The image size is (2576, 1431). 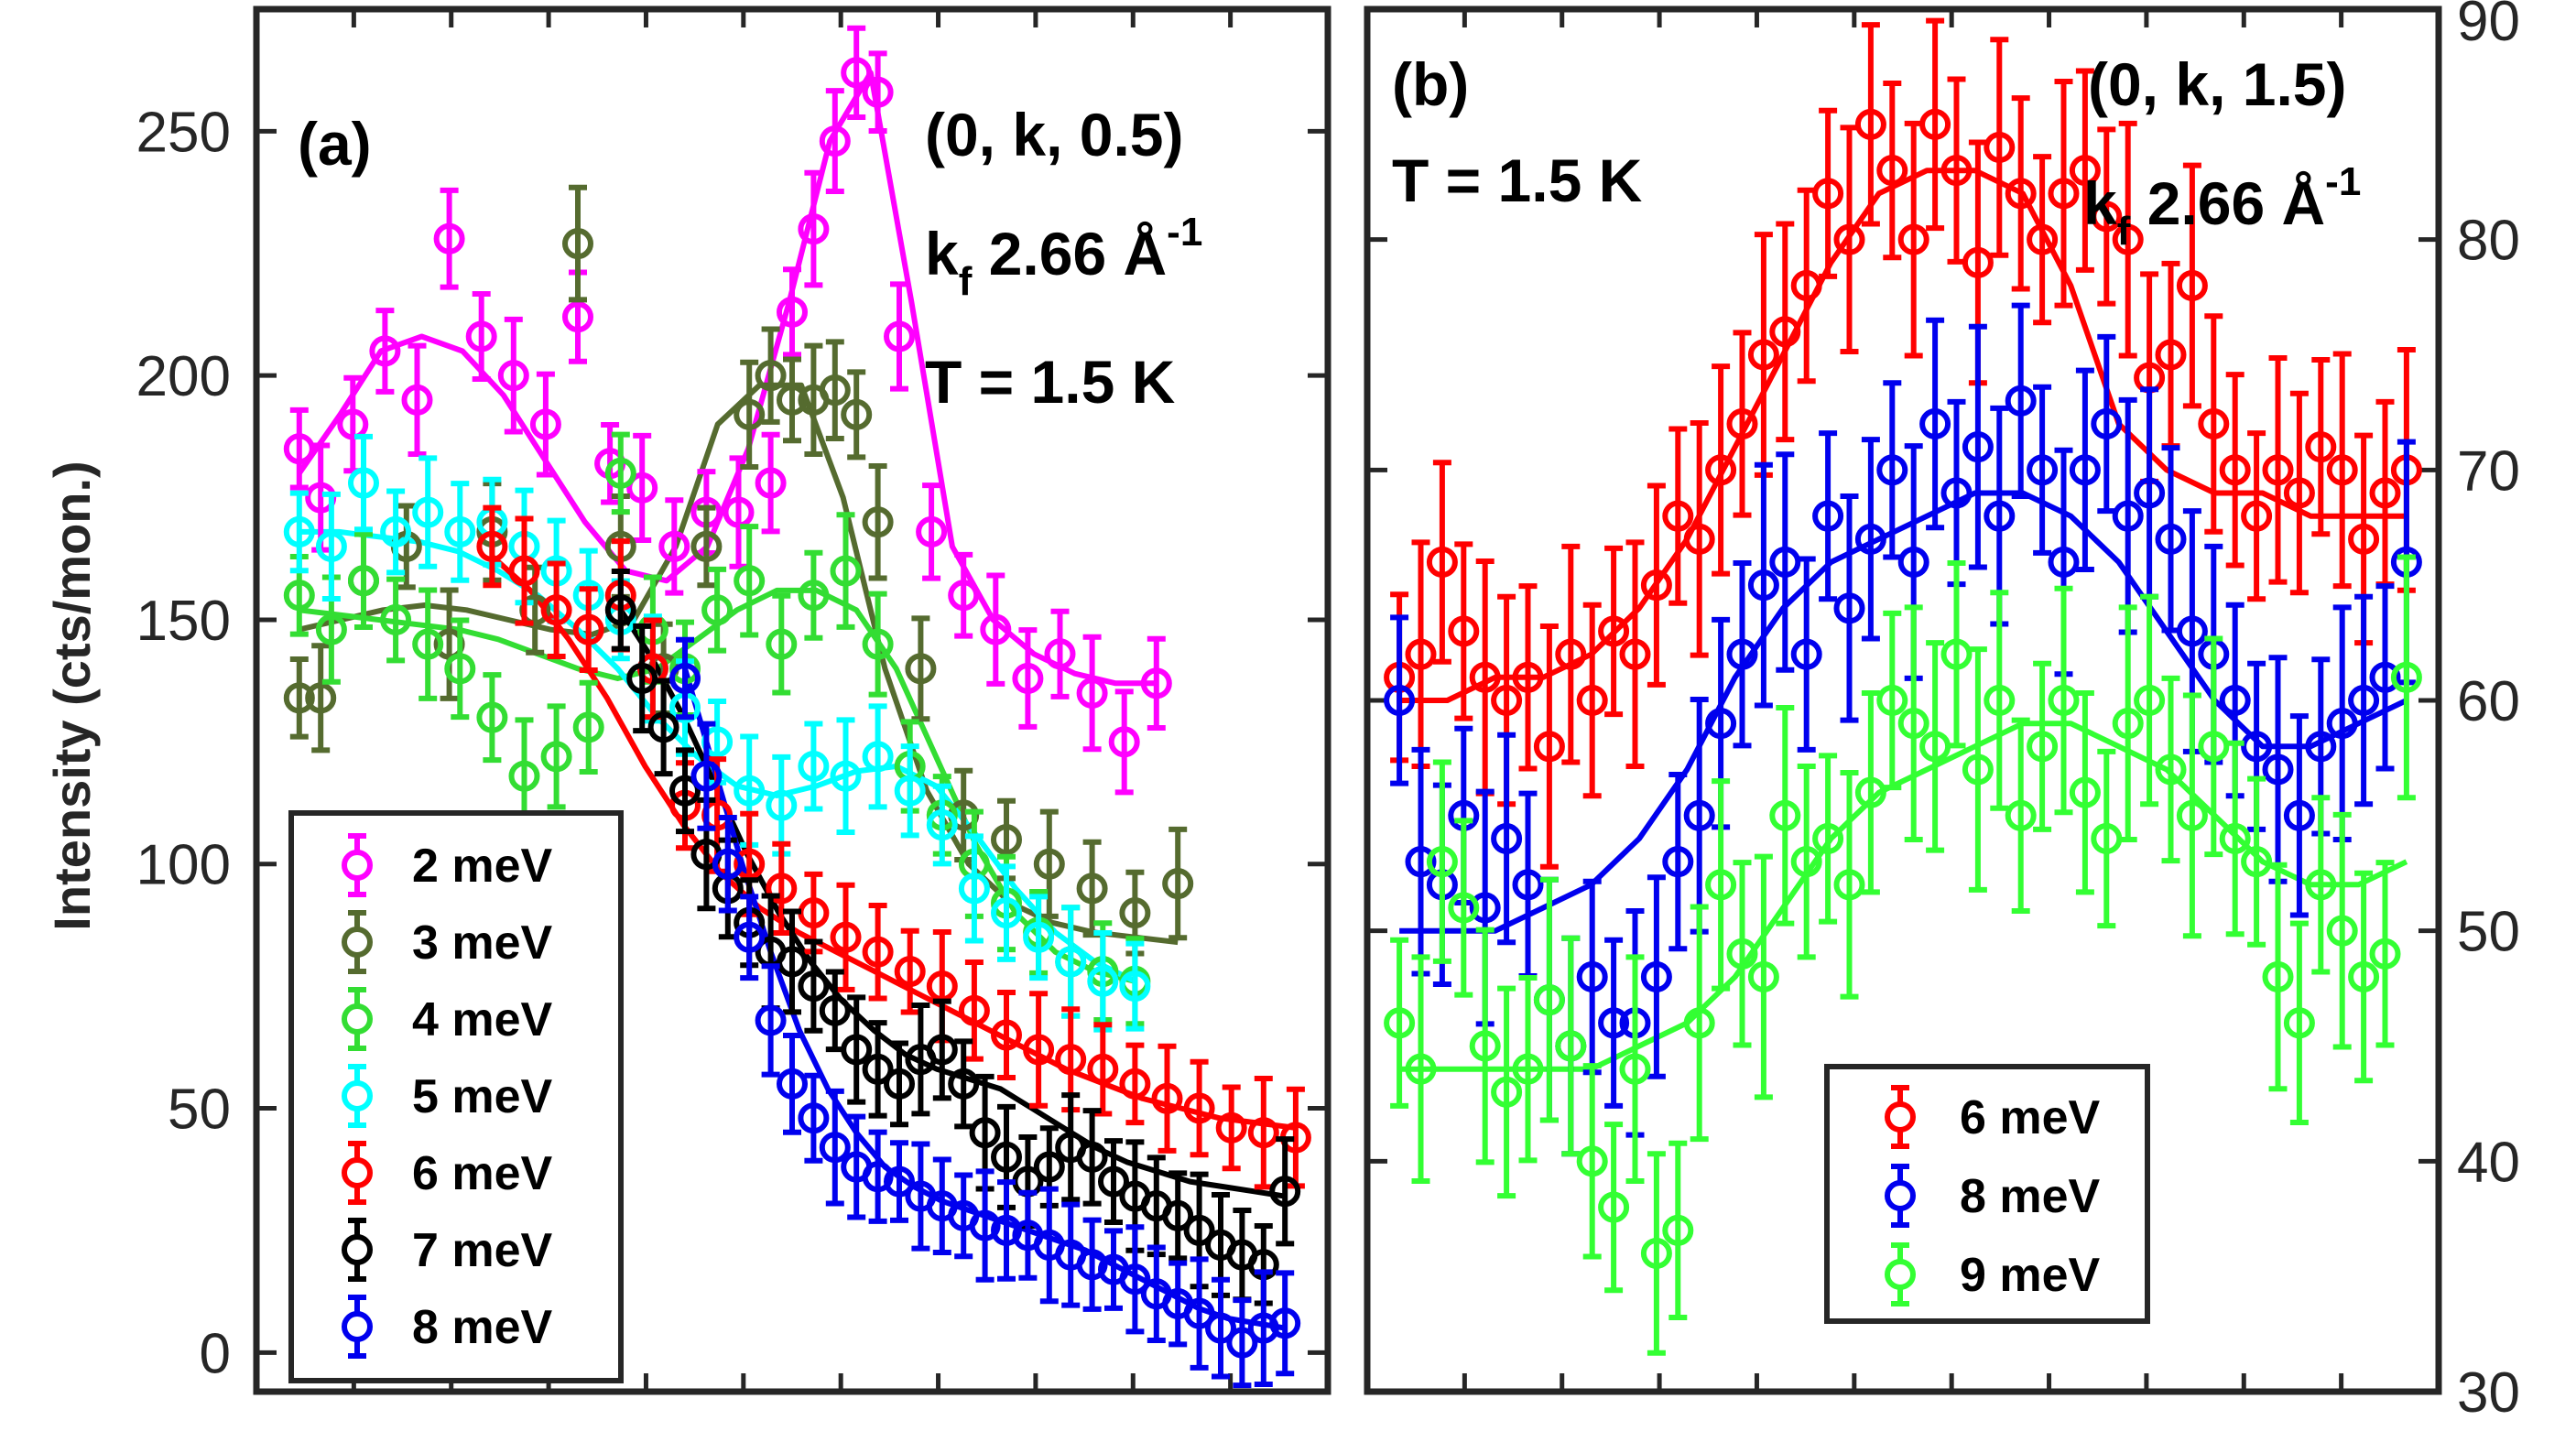 I want to click on legend-entry: 5 meV, so click(x=447, y=1096).